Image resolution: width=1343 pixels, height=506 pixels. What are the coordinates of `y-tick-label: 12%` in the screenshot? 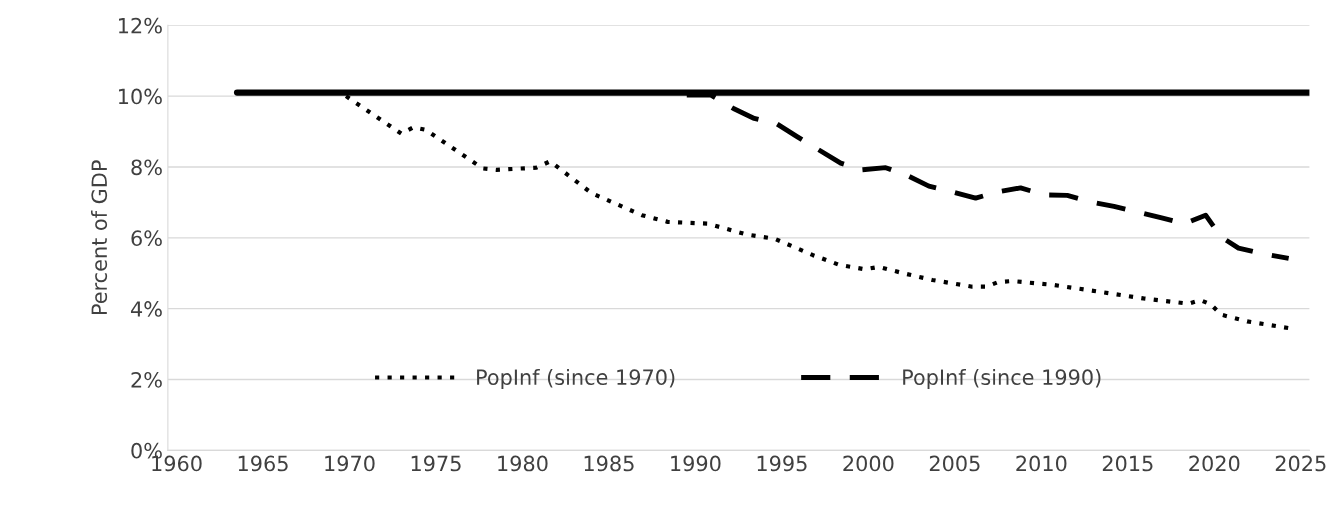 It's located at (140, 25).